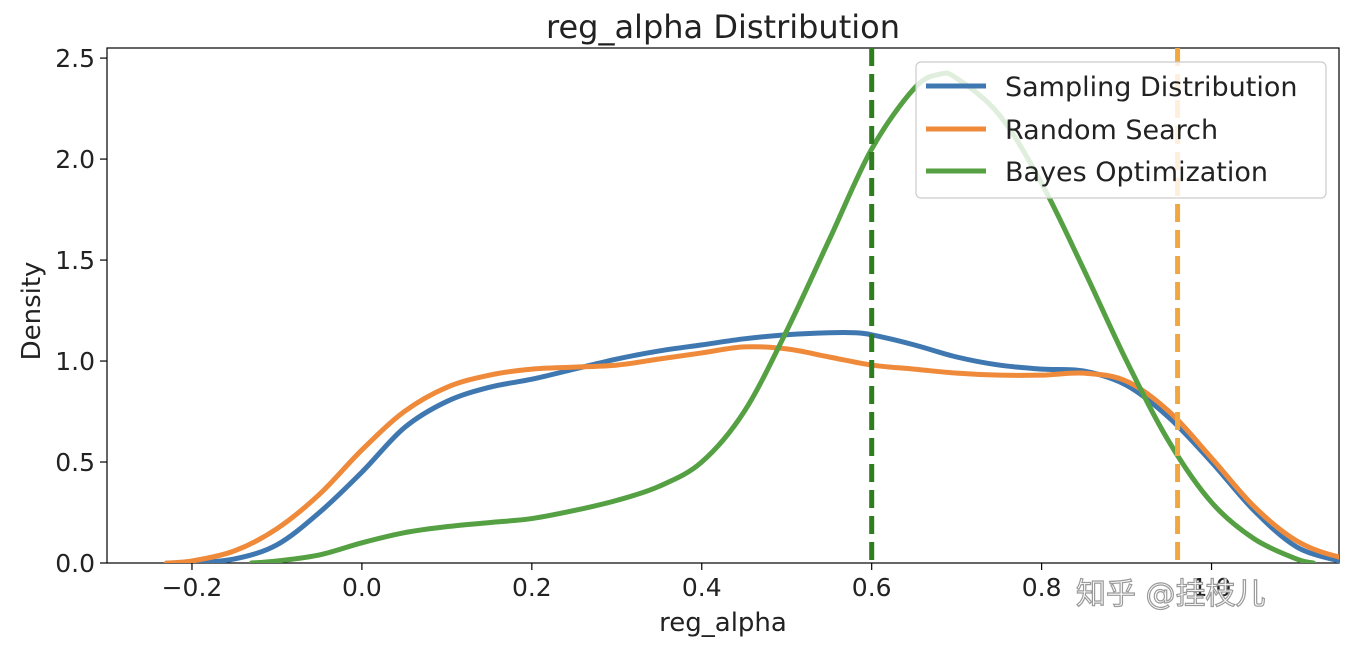 This screenshot has height=646, width=1364. I want to click on watermark-text: 知乎 @挂枝儿, so click(1171, 594).